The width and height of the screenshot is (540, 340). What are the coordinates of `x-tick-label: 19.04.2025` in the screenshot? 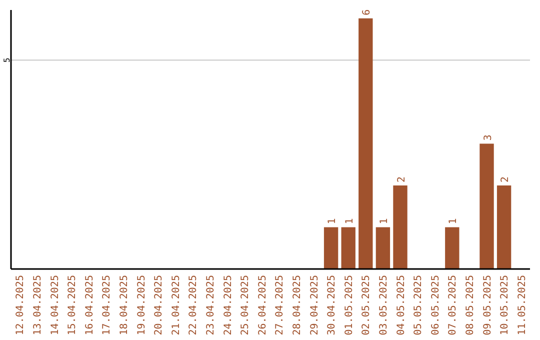 It's located at (142, 305).